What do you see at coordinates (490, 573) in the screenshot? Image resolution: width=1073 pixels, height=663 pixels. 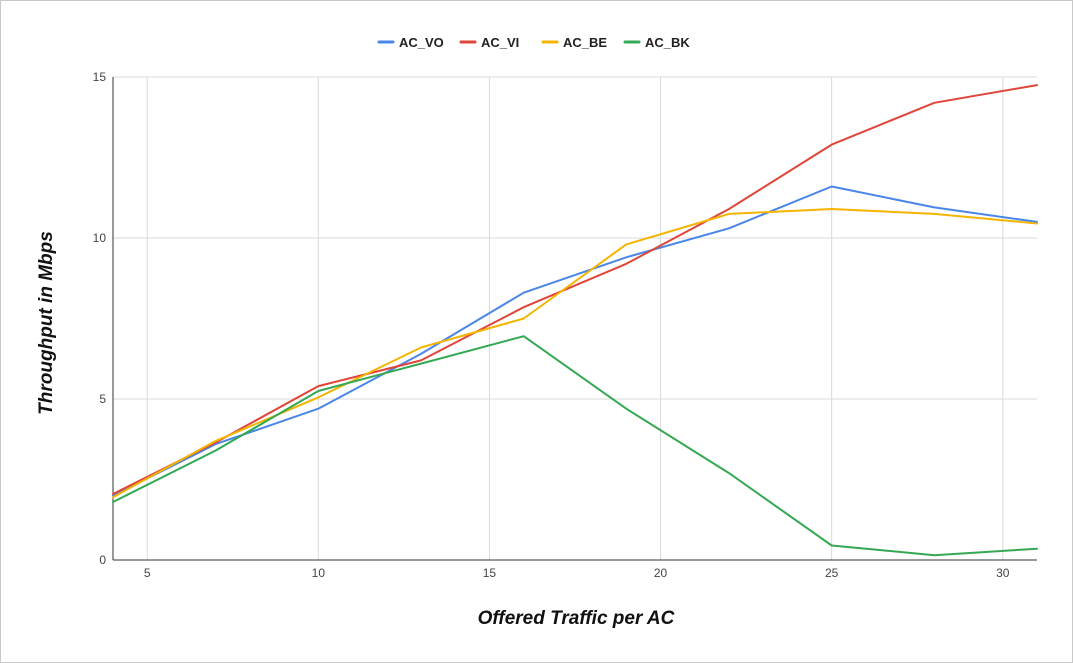 I see `x-tick-label: 15` at bounding box center [490, 573].